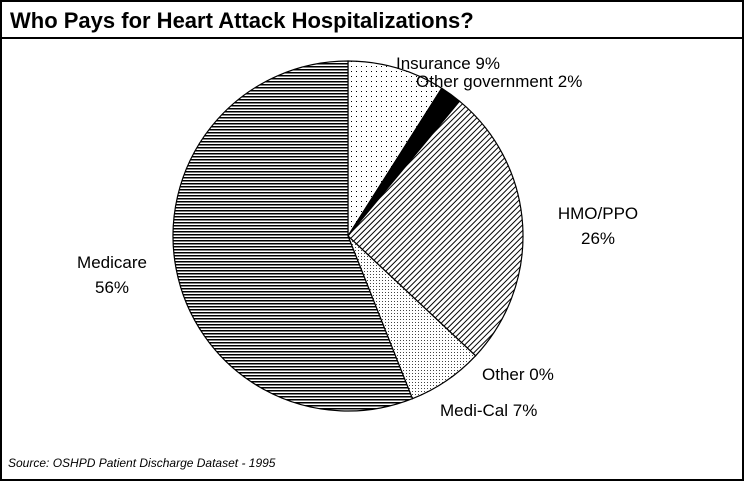 Image resolution: width=744 pixels, height=481 pixels. I want to click on slice-label: Other 0%, so click(518, 374).